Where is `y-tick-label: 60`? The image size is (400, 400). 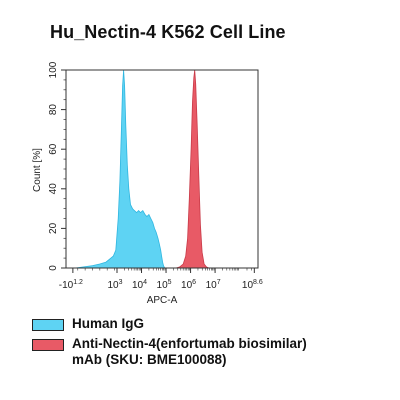 y-tick-label: 60 is located at coordinates (53, 149).